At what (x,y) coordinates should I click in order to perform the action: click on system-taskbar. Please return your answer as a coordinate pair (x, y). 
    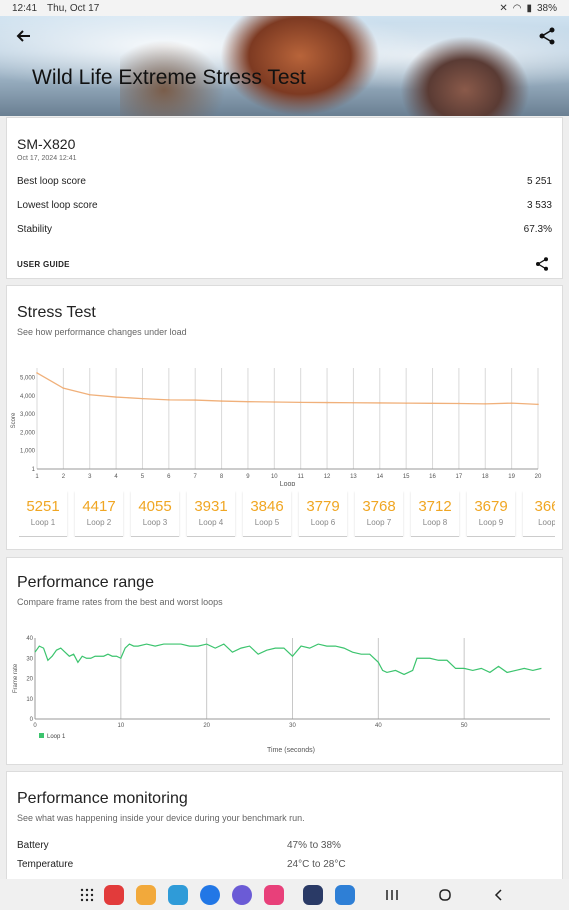
    Looking at the image, I should click on (284, 894).